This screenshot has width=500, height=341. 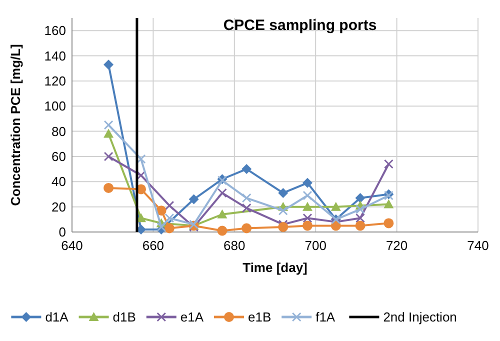 I want to click on x-tick-label: 660, so click(x=153, y=245).